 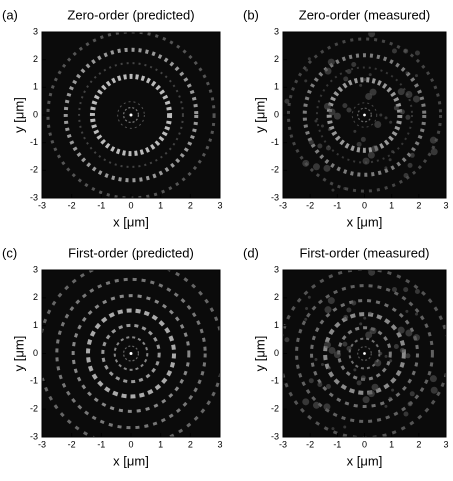 What do you see at coordinates (259, 115) in the screenshot?
I see `y-axis-label: y [μm]` at bounding box center [259, 115].